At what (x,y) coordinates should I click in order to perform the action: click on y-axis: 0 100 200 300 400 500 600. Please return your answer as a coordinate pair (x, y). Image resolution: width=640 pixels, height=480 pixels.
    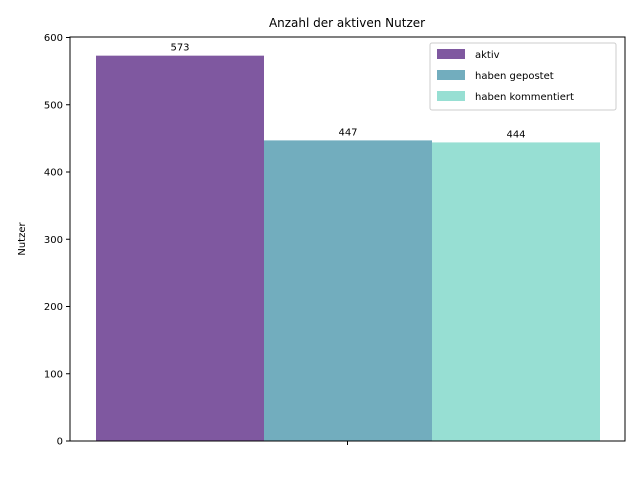
    Looking at the image, I should click on (57, 240).